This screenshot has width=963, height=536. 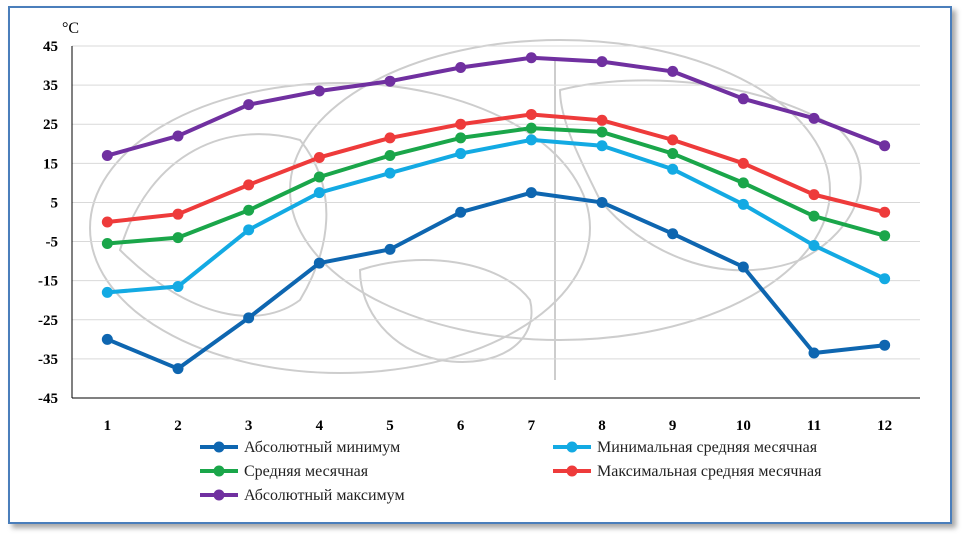 I want to click on x-tick-label: 1, so click(x=108, y=426).